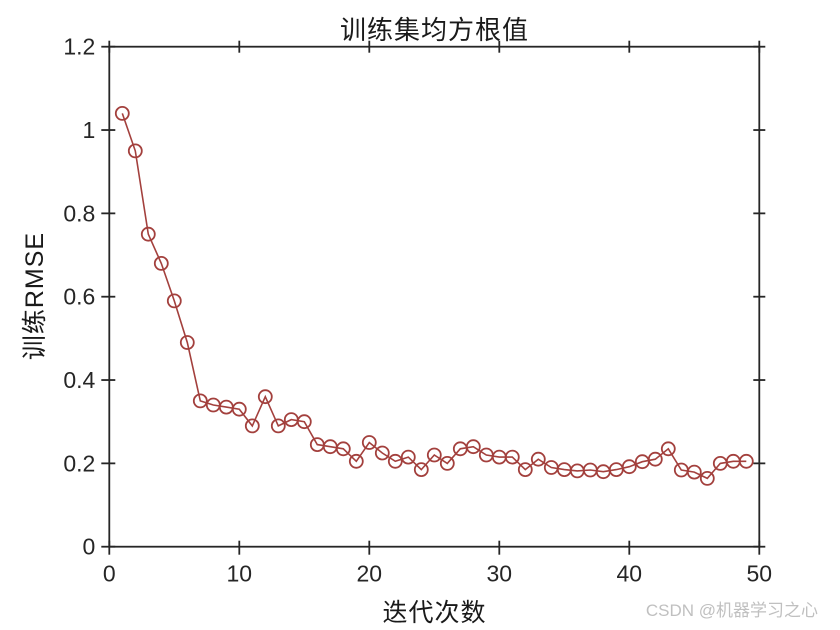 This screenshot has height=630, width=840. I want to click on x-axis-label: 迭代次数, so click(434, 613).